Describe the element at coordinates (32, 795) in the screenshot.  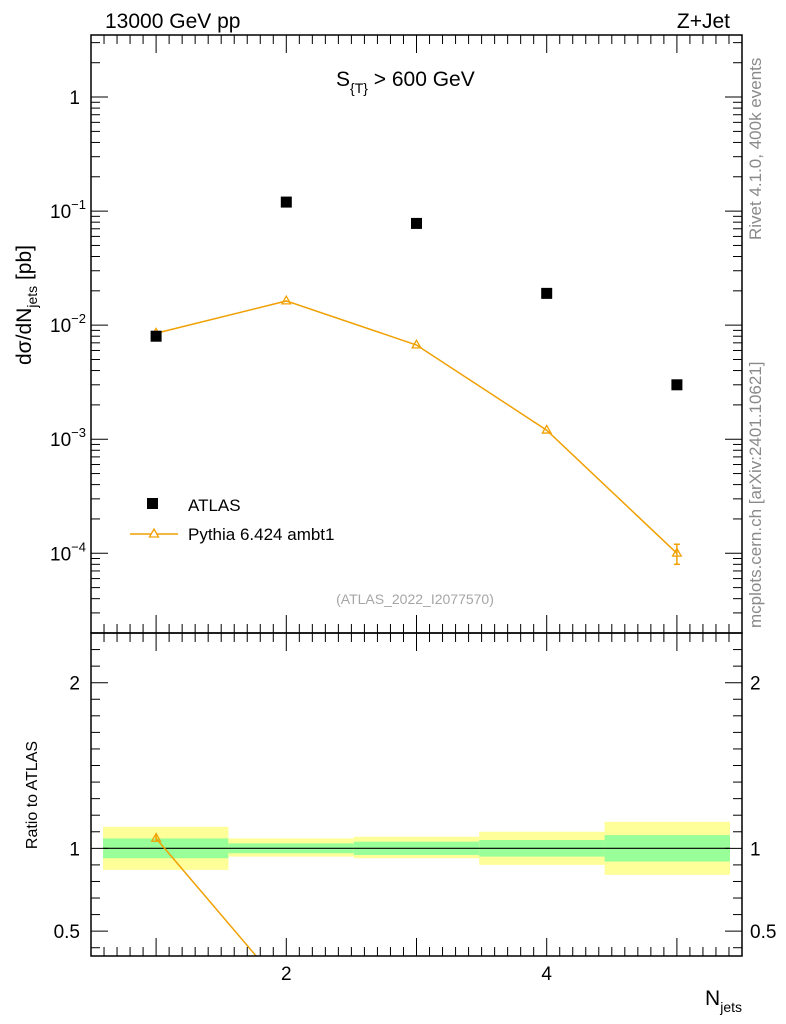
I see `ratio-y-axis-label: Ratio to ATLAS` at that location.